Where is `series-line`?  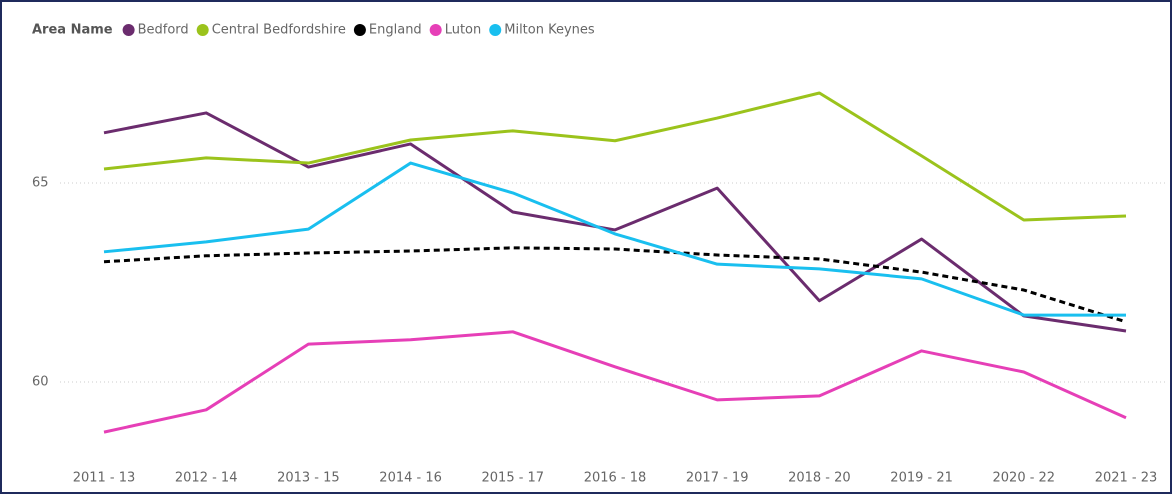
series-line is located at coordinates (615, 285).